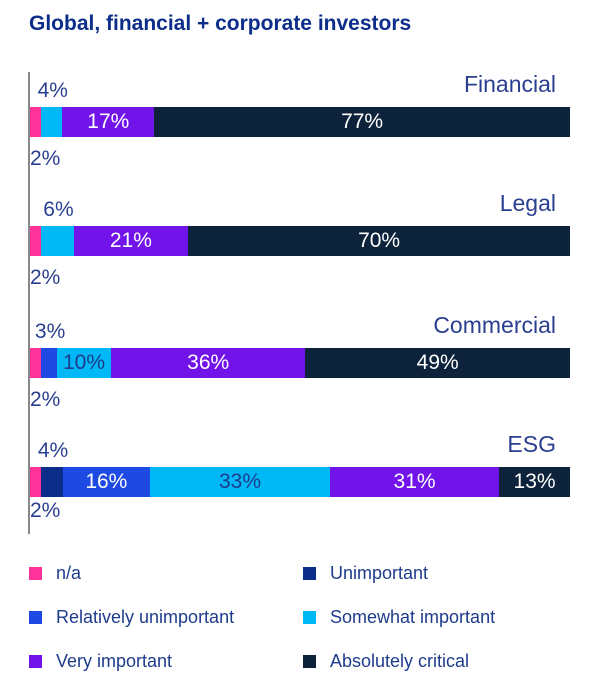 The width and height of the screenshot is (600, 699). I want to click on legend-item: Very important, so click(100, 661).